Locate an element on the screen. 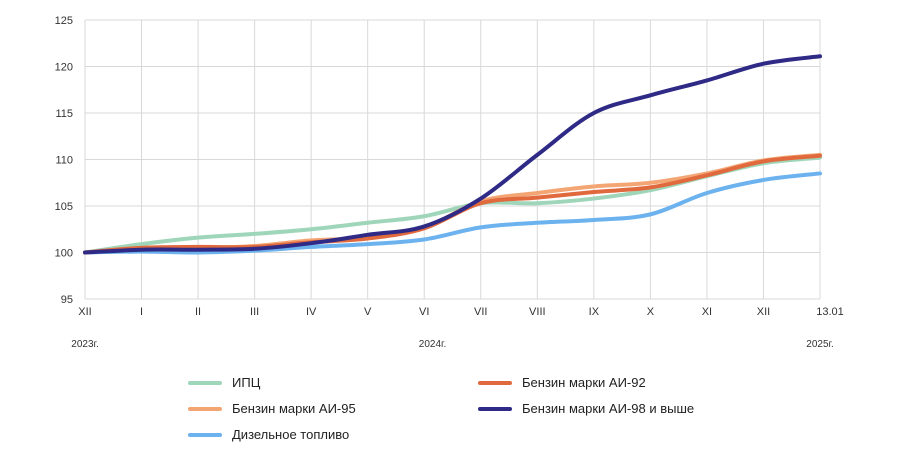 This screenshot has height=450, width=900. y-axis: 95 100 105 110 115 120 125 is located at coordinates (64, 160).